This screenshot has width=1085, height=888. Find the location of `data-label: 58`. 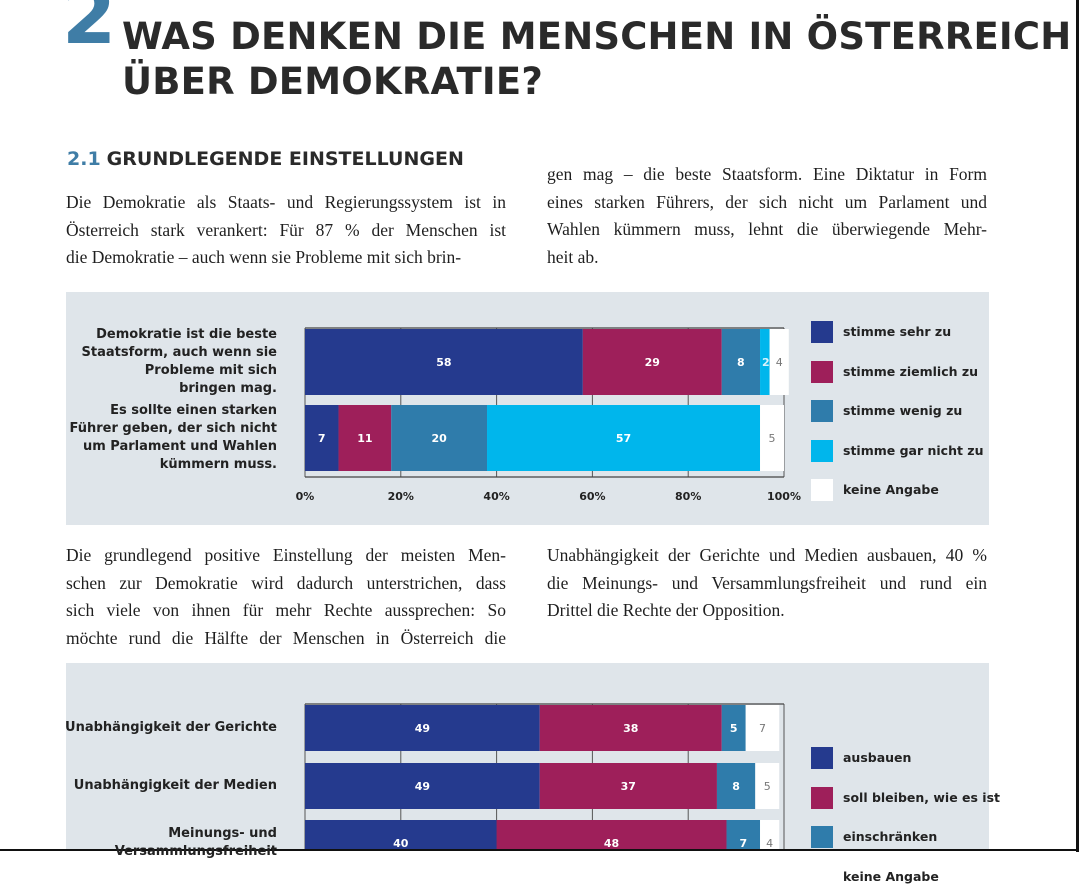

data-label: 58 is located at coordinates (443, 362).